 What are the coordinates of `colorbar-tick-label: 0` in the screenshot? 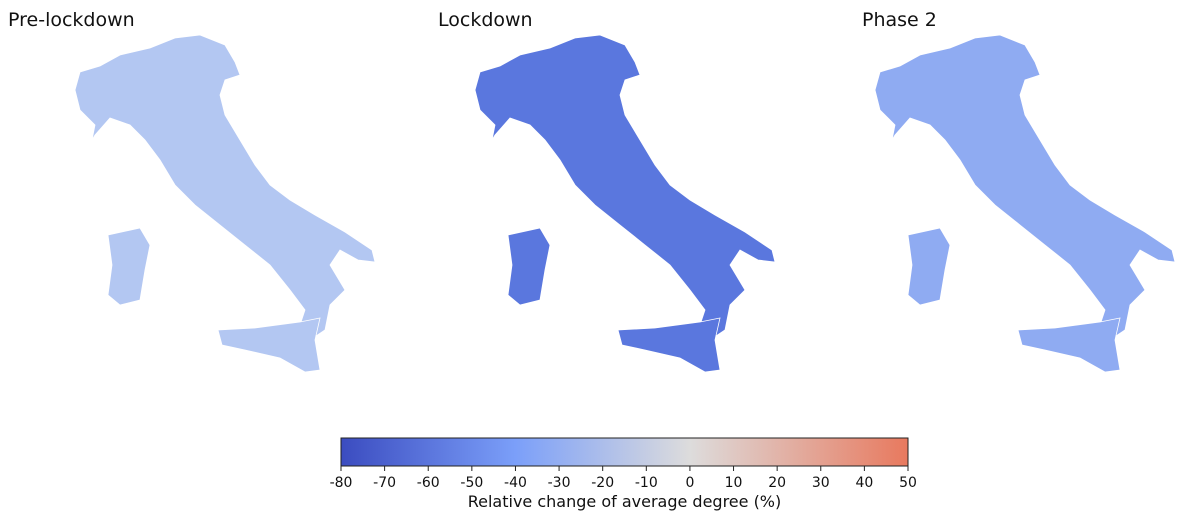 It's located at (689, 483).